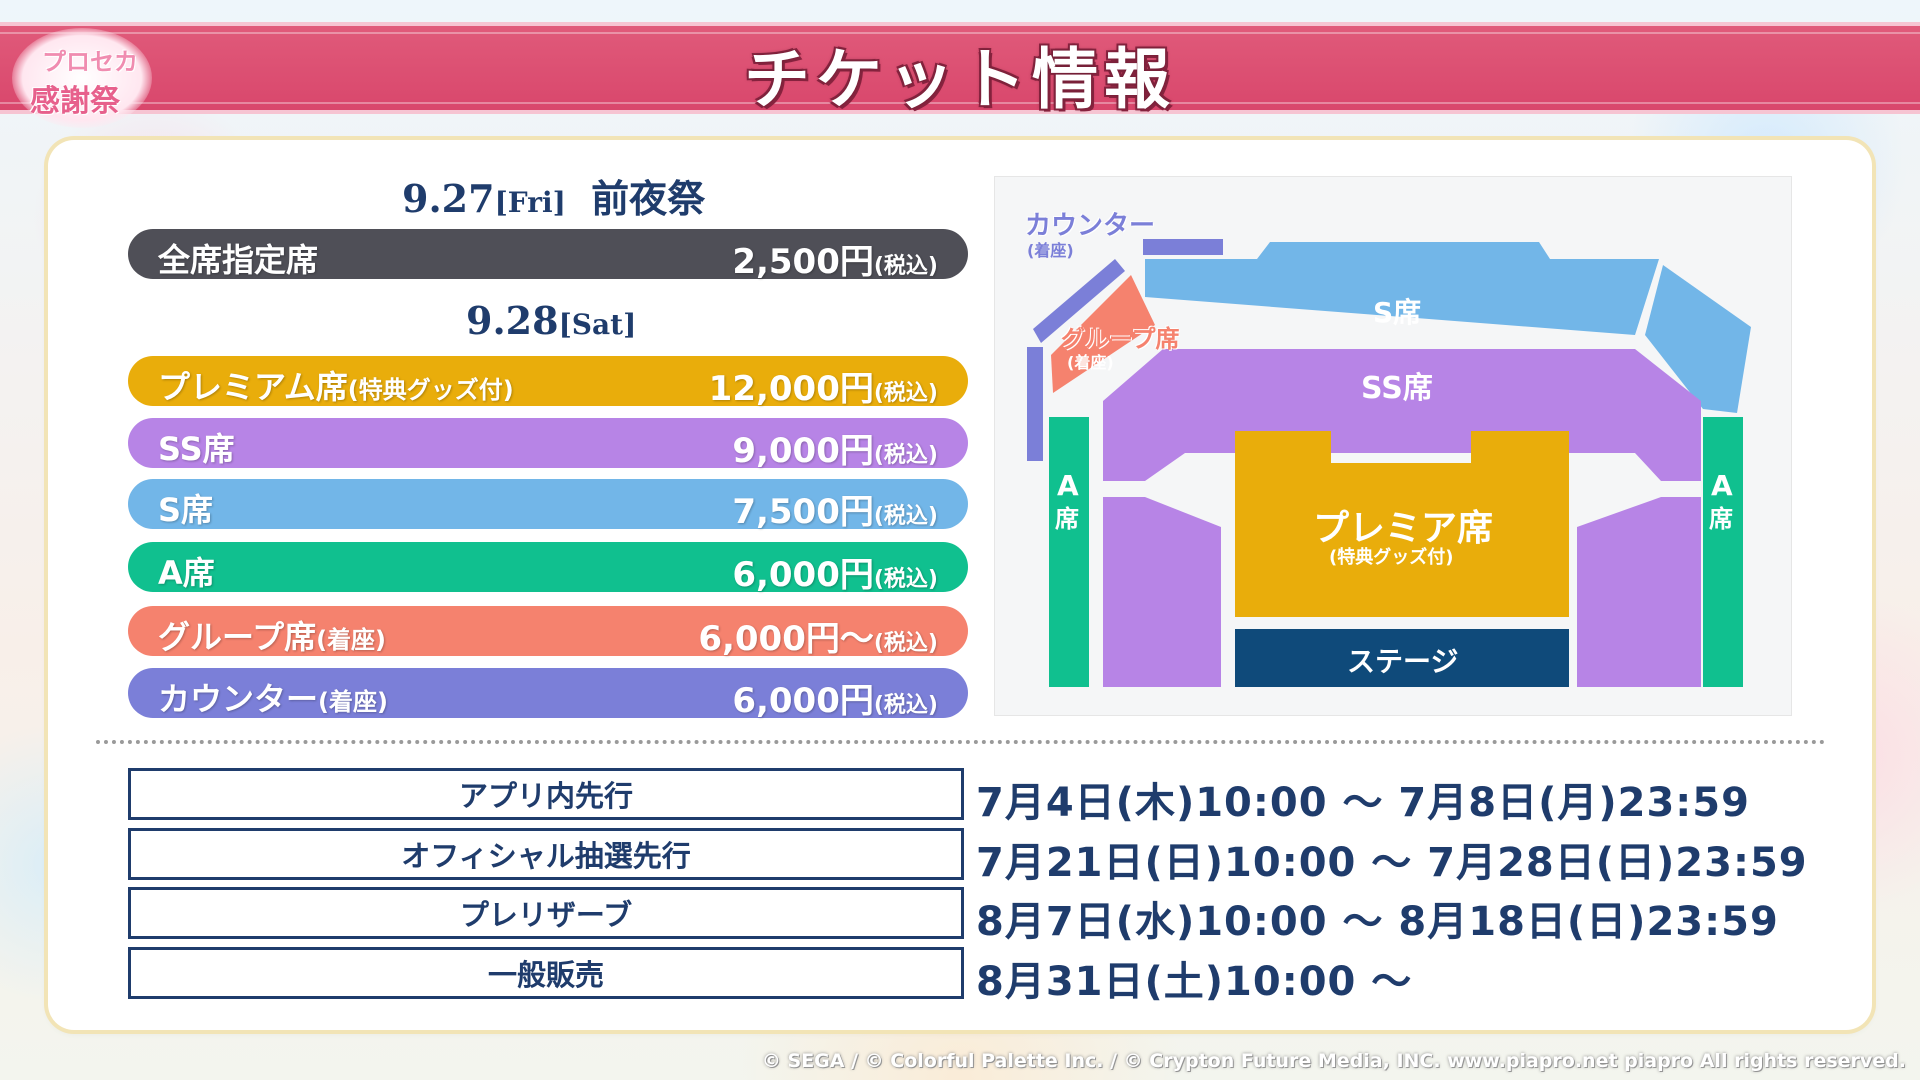  Describe the element at coordinates (1402, 288) in the screenshot. I see `s-seat-block` at that location.